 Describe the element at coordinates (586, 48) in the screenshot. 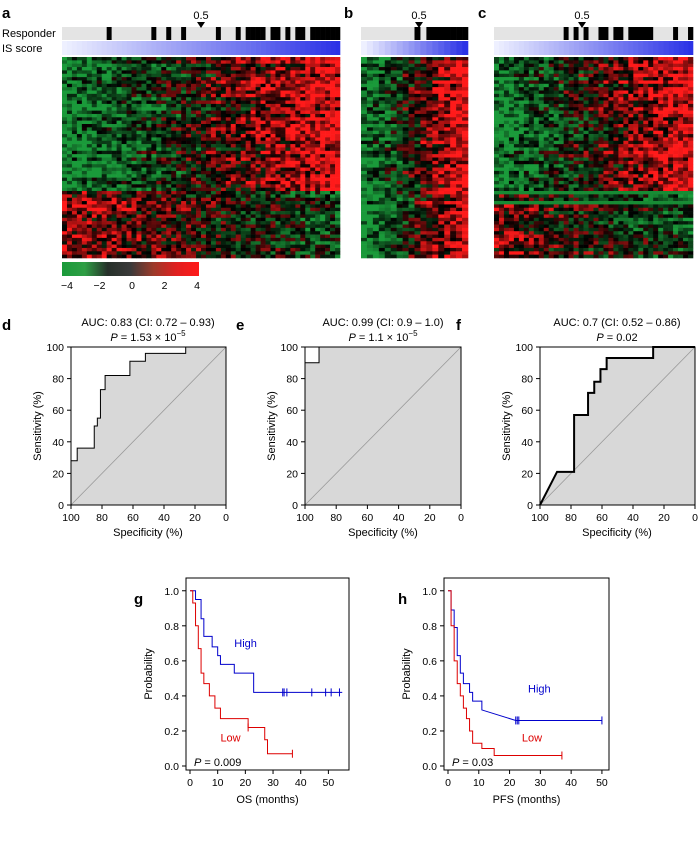

I see `is-score-cell` at that location.